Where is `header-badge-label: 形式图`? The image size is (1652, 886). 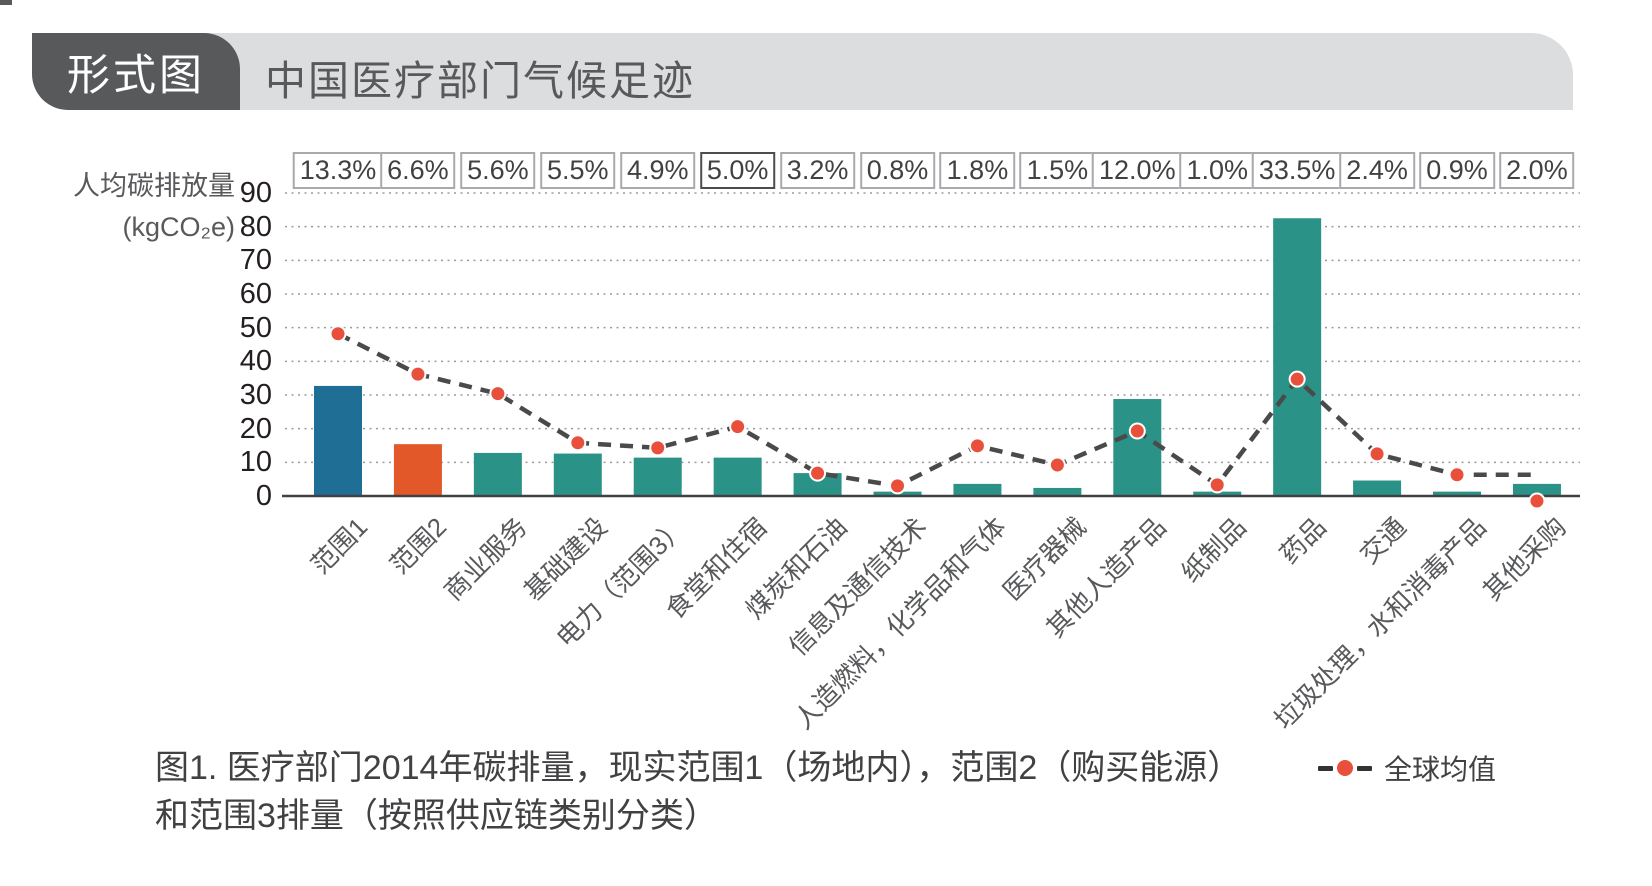 header-badge-label: 形式图 is located at coordinates (136, 75).